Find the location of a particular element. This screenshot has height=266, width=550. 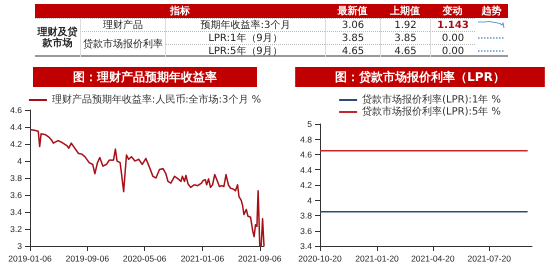

y-tick-label: 5 is located at coordinates (309, 124).